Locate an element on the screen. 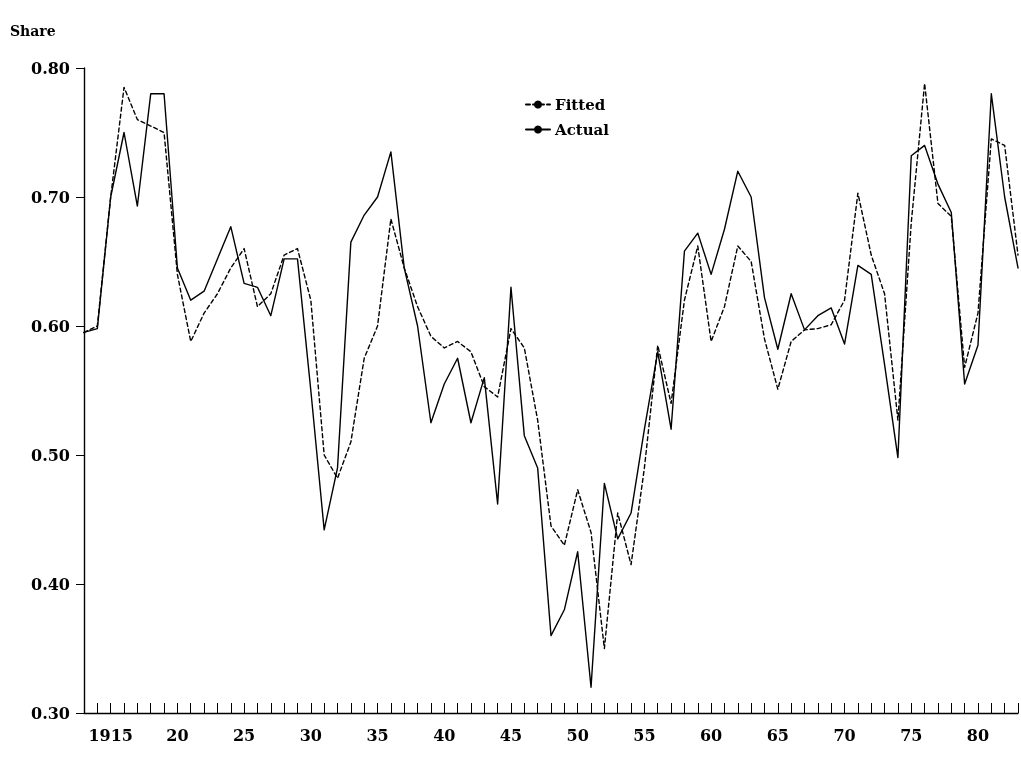 This screenshot has width=1021, height=763. x-tick-label: 75 is located at coordinates (911, 735).